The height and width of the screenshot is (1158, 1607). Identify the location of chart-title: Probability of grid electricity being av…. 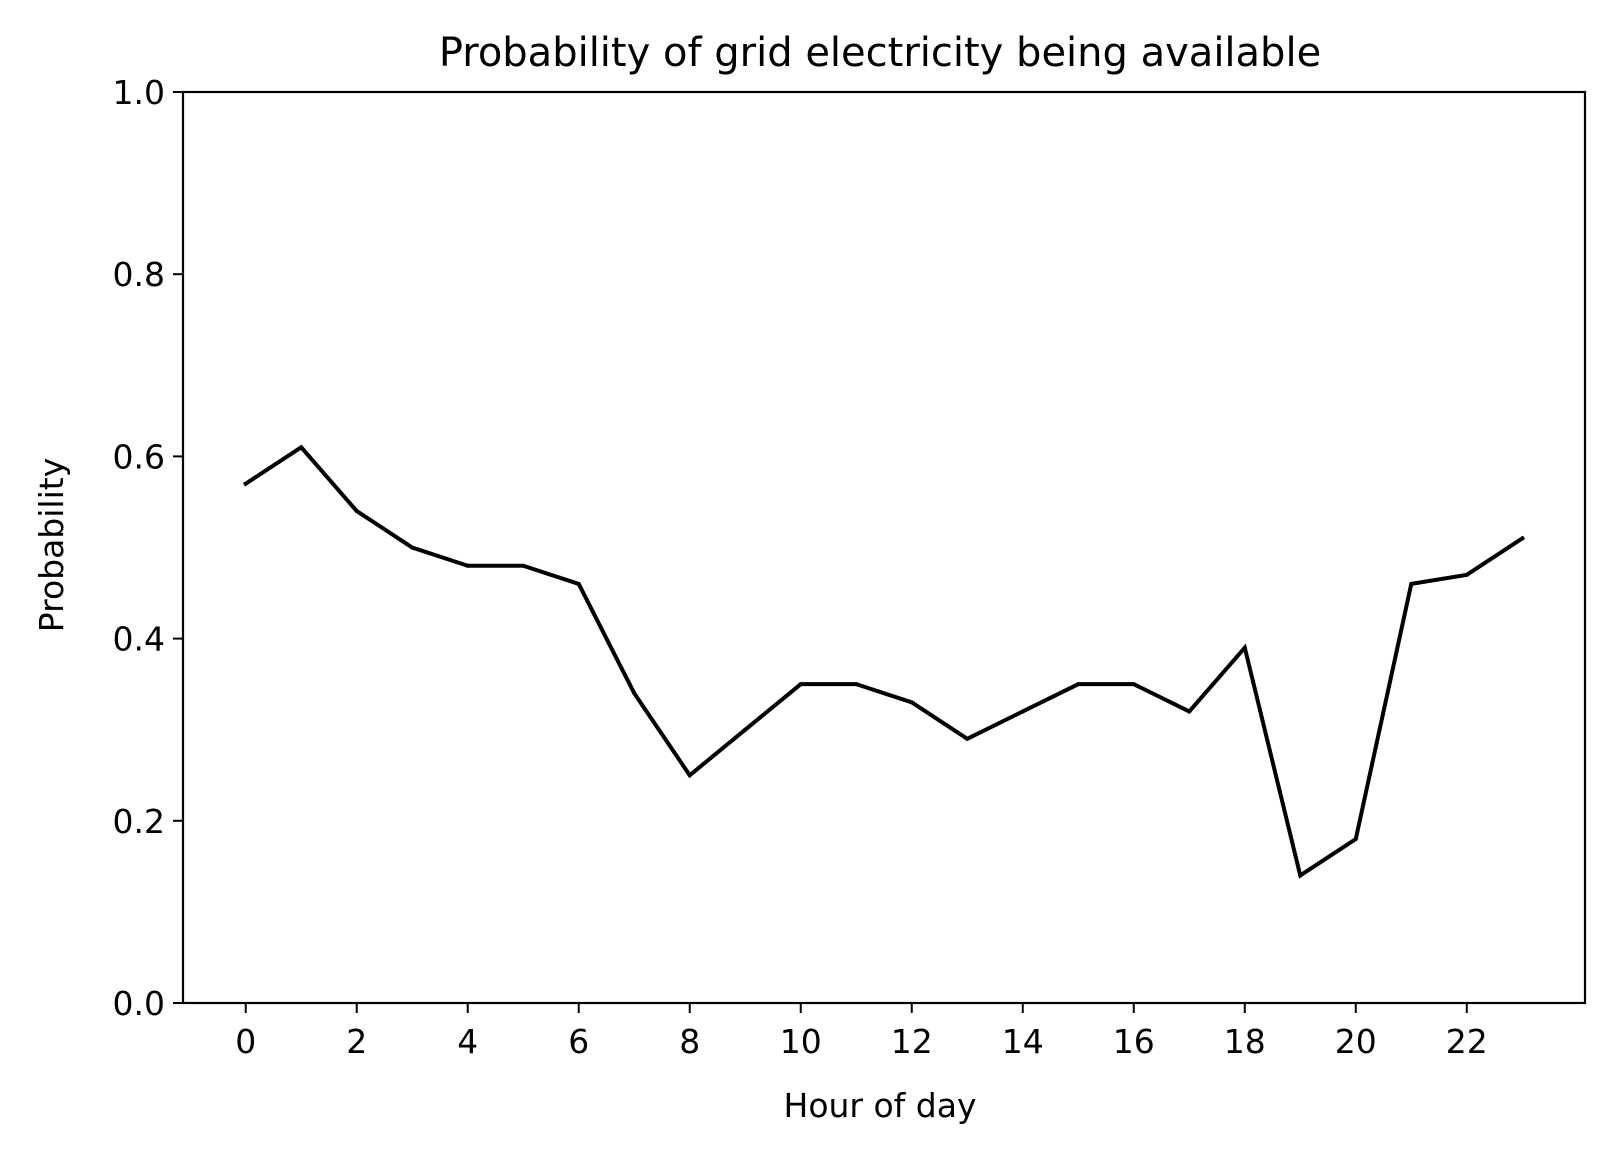
(880, 53).